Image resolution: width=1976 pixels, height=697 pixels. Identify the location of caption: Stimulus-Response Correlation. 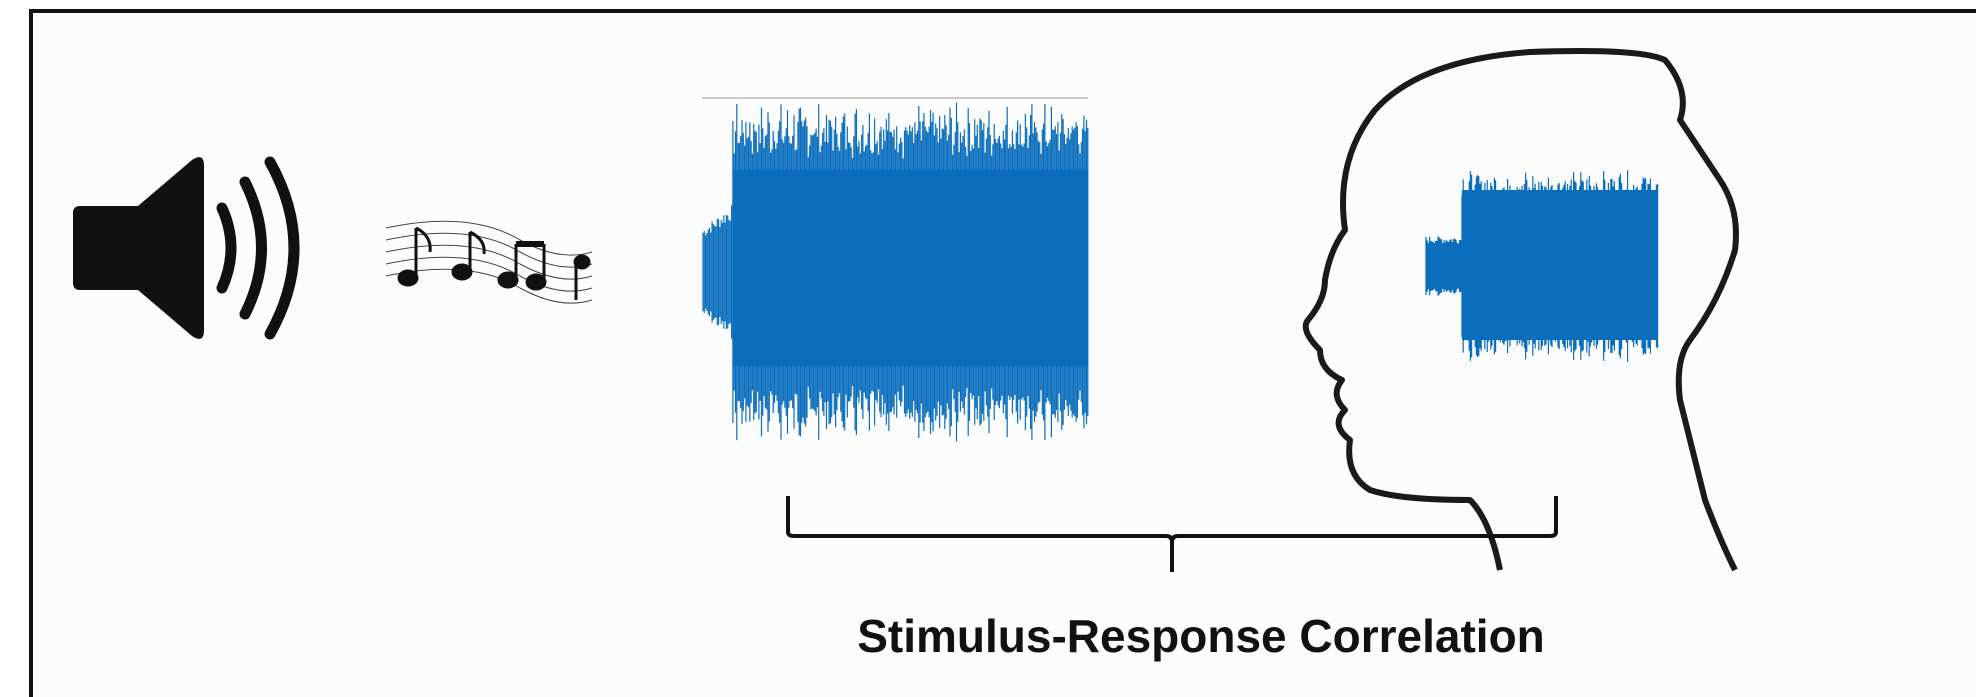
(1201, 636).